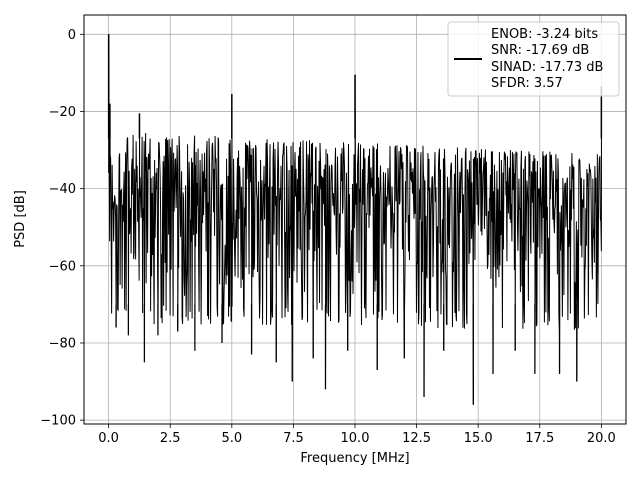 The image size is (640, 480). What do you see at coordinates (231, 438) in the screenshot?
I see `x-tick-label: 5.0` at bounding box center [231, 438].